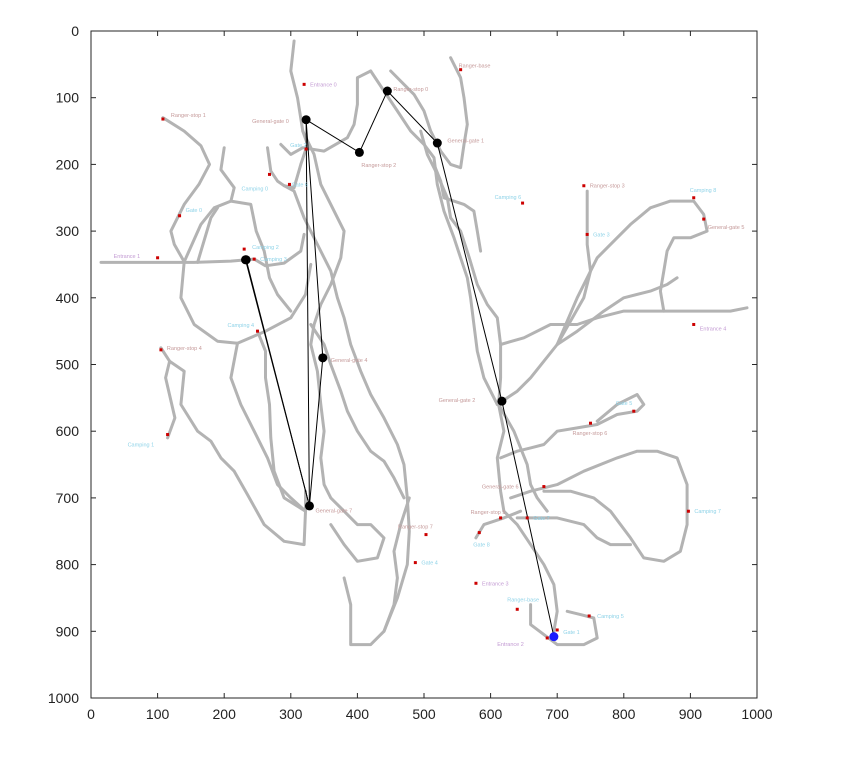  What do you see at coordinates (378, 166) in the screenshot?
I see `sensor-label-5: Ranger-stop 2` at bounding box center [378, 166].